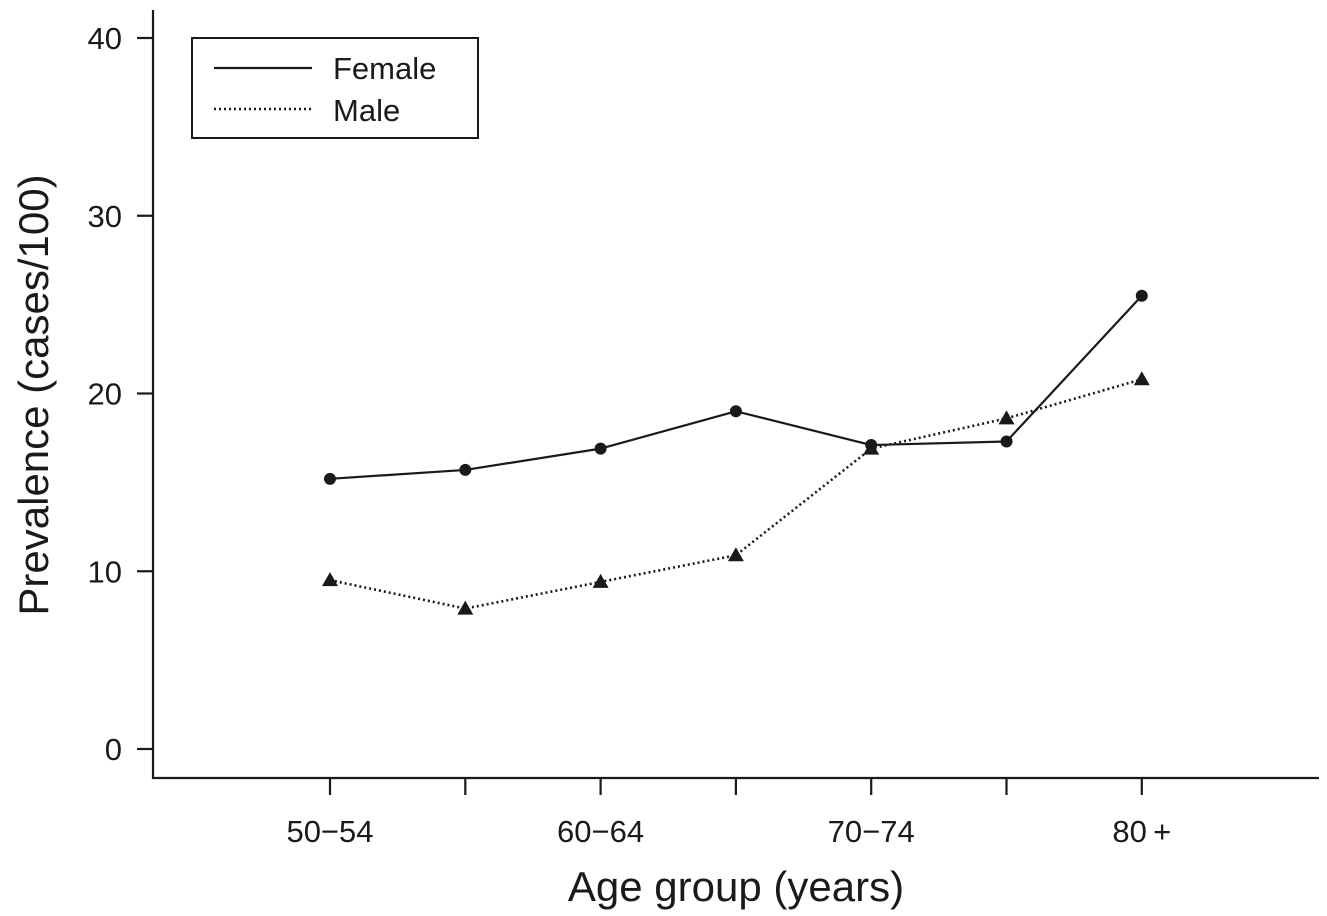 The image size is (1327, 916). I want to click on legend-female-label: Female, so click(384, 68).